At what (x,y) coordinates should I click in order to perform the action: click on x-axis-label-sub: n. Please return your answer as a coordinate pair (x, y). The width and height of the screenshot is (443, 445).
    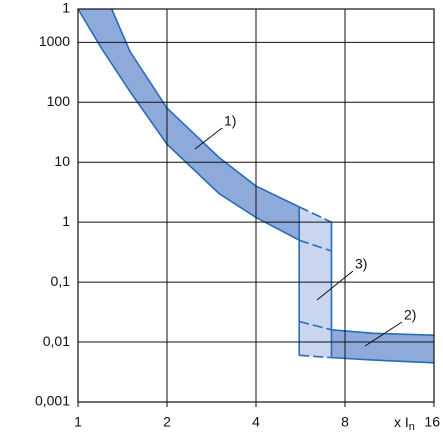
    Looking at the image, I should click on (412, 427).